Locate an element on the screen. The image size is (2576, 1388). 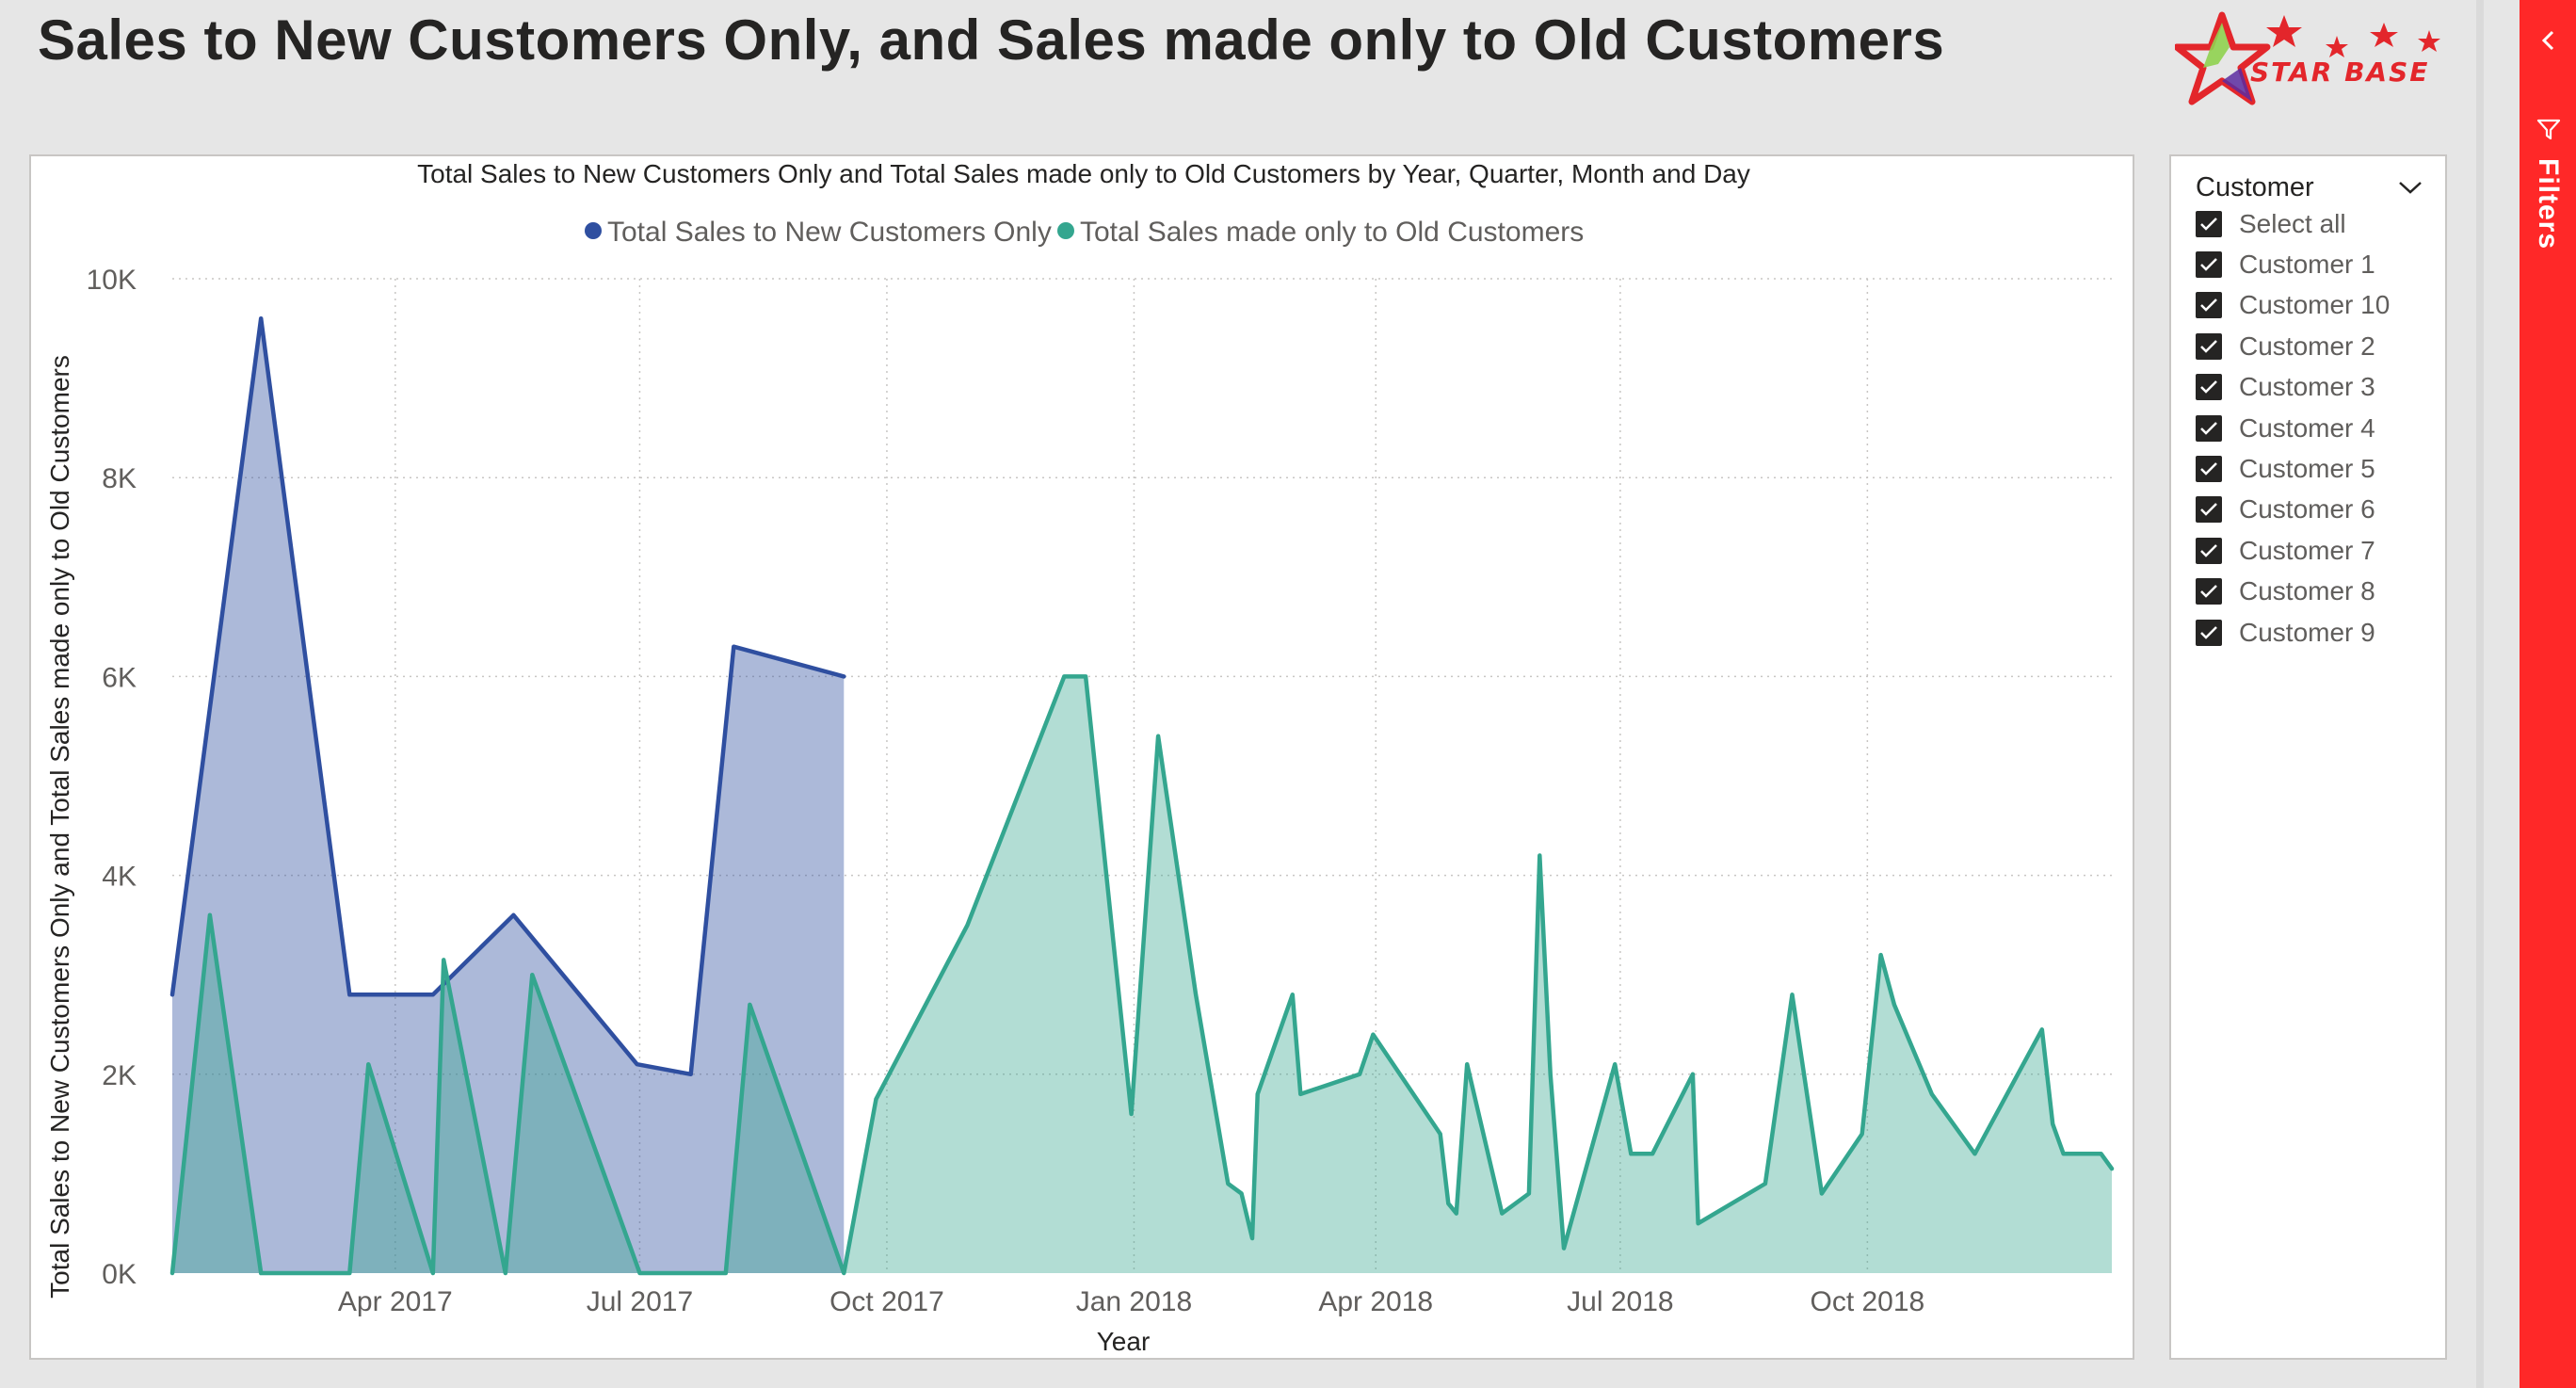
customer-option: Customer 3 is located at coordinates (2318, 388).